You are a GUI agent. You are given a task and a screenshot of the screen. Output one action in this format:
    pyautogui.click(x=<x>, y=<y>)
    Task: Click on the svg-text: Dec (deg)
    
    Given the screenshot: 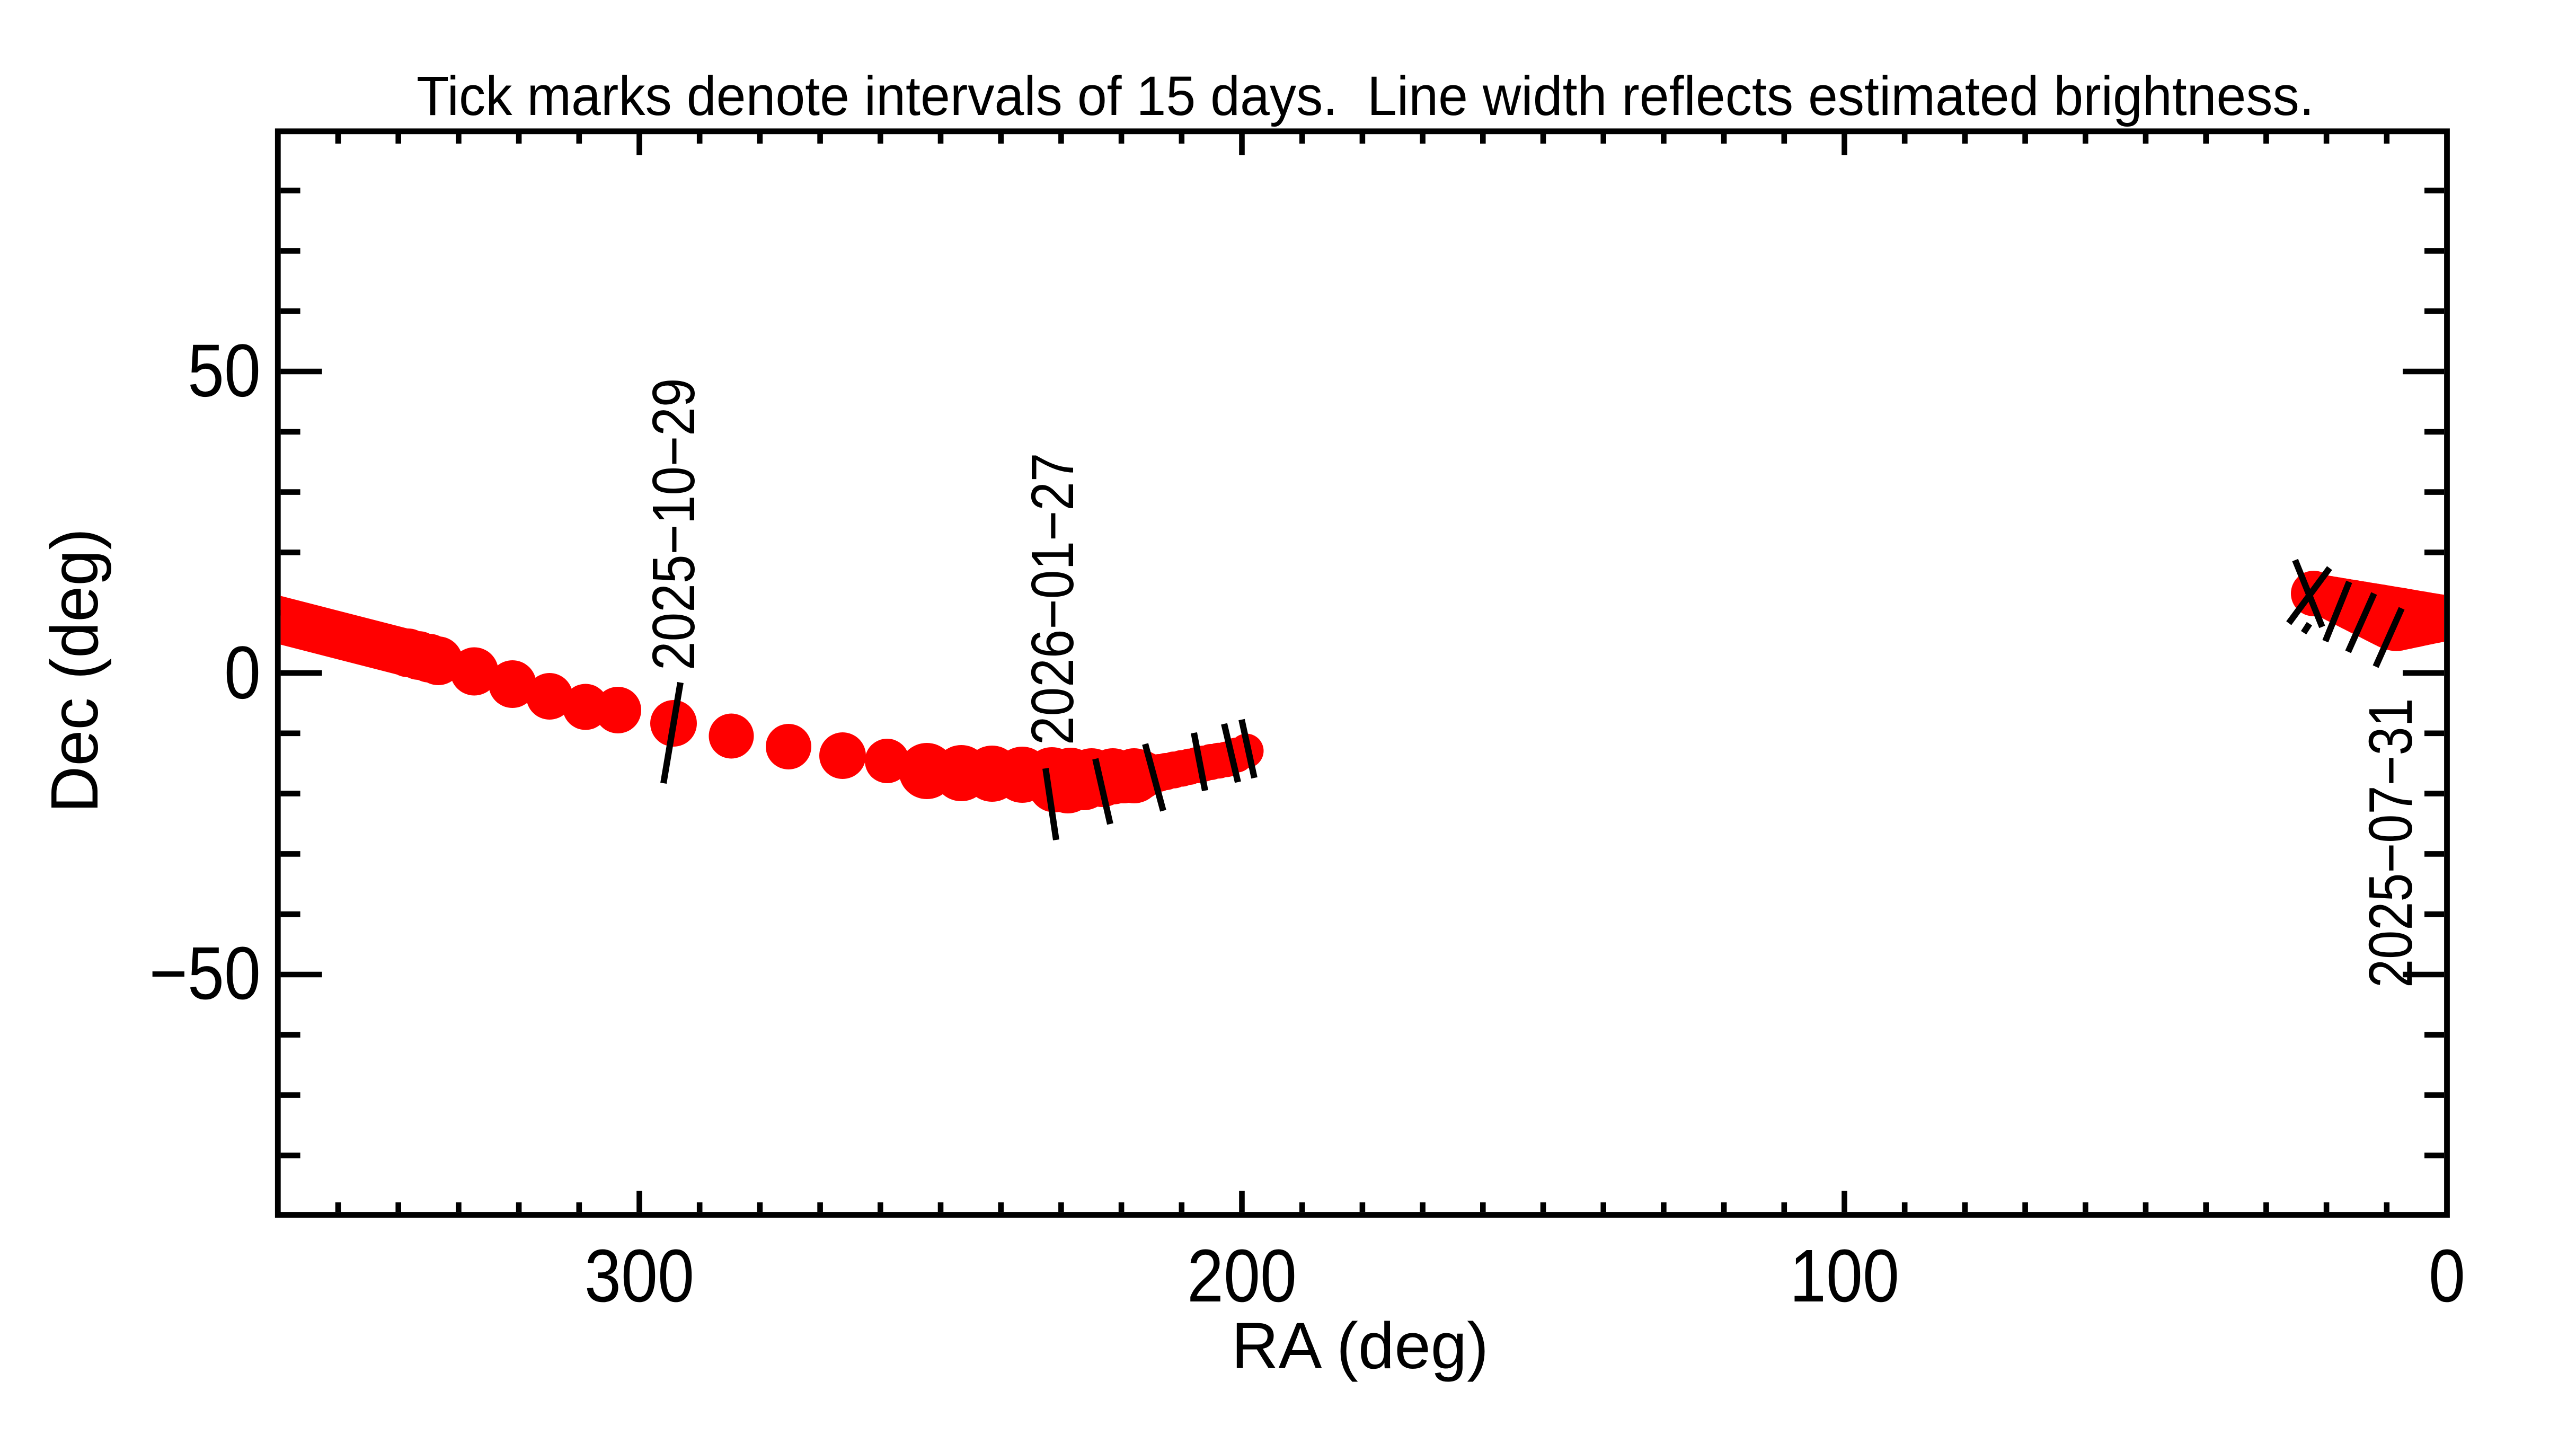 What is the action you would take?
    pyautogui.click(x=75, y=671)
    